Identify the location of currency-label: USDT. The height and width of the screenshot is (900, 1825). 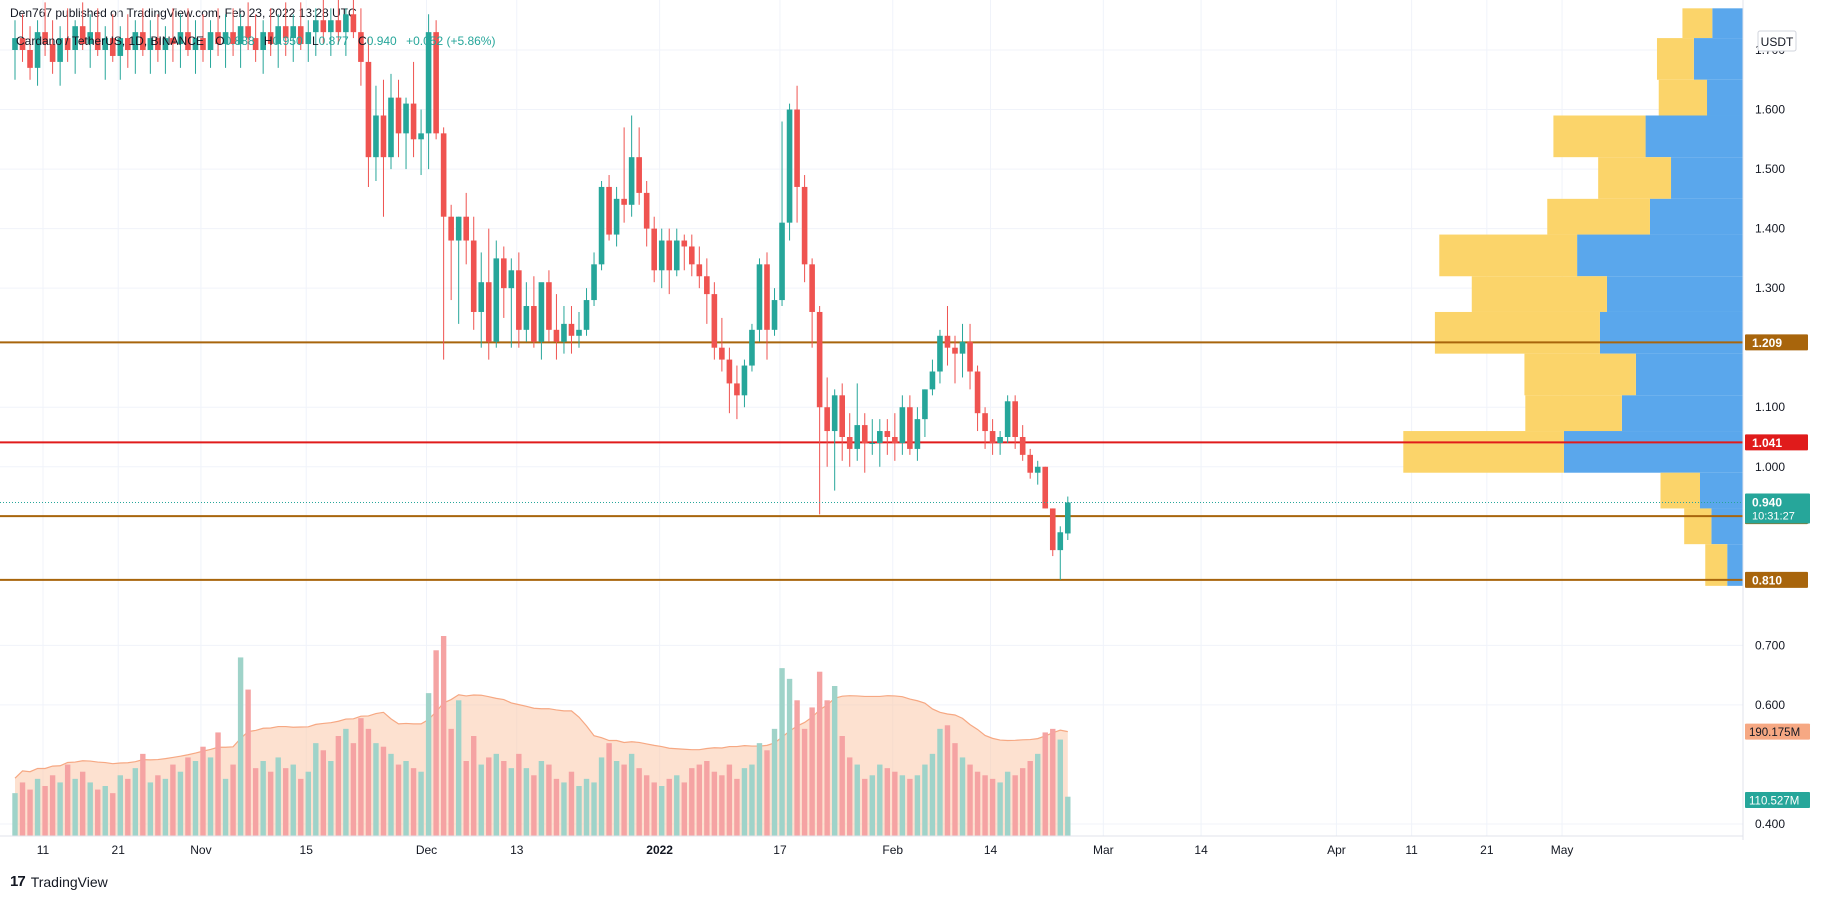
(1777, 42).